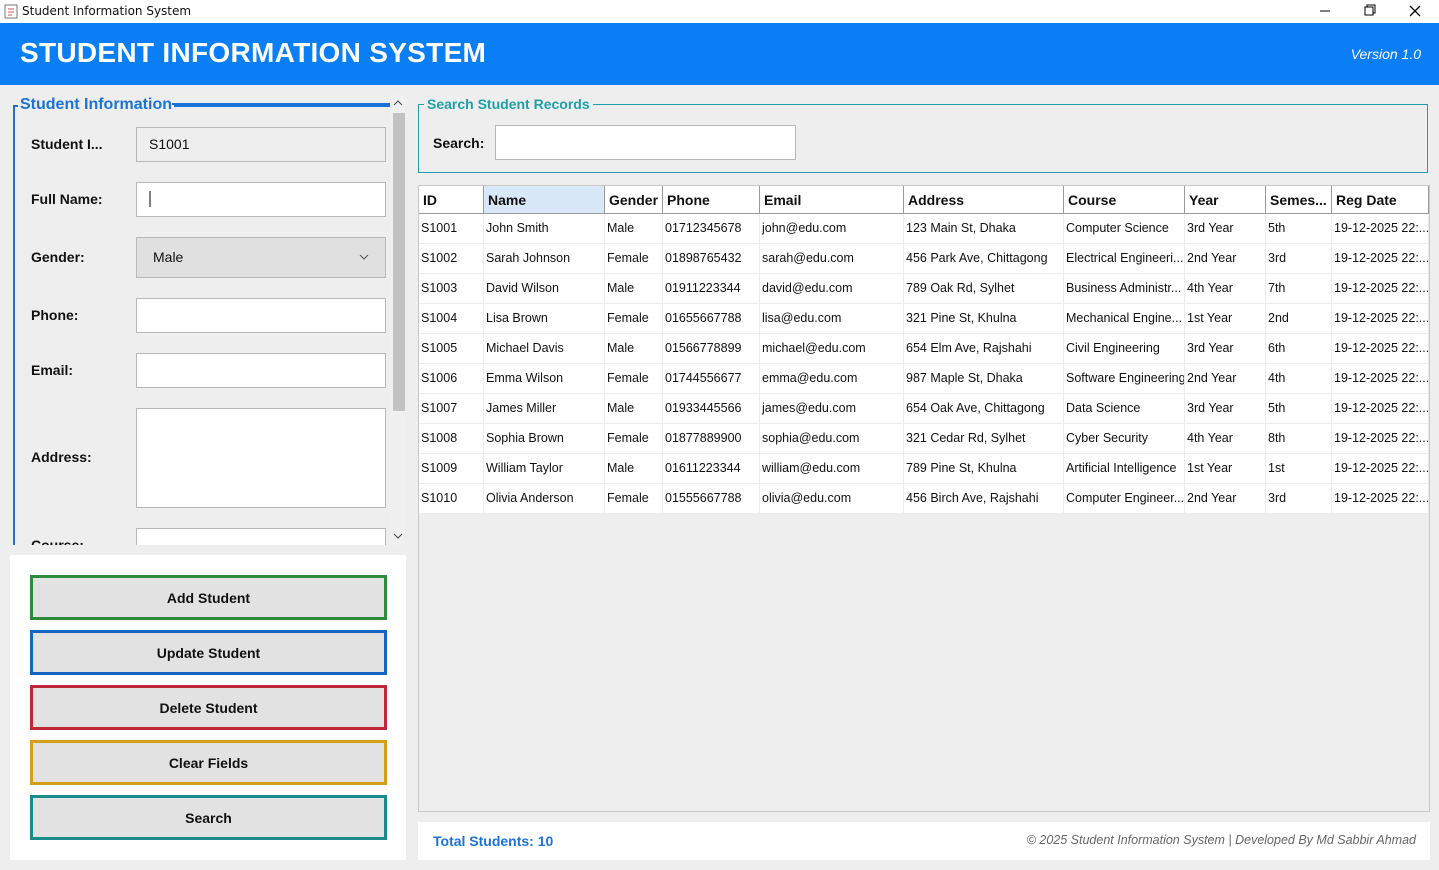  Describe the element at coordinates (208, 817) in the screenshot. I see `action-button: Search` at that location.